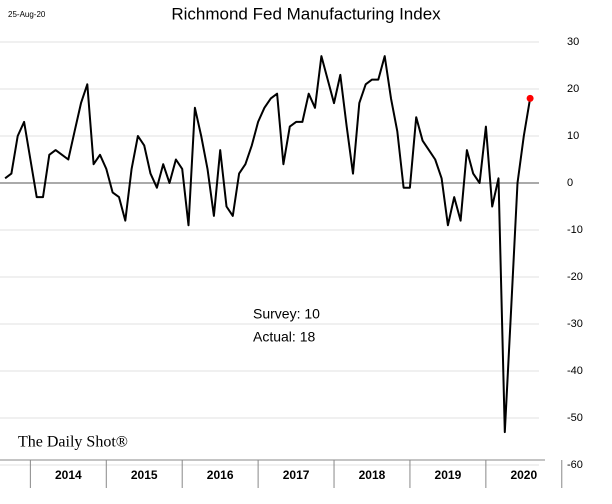  What do you see at coordinates (575, 324) in the screenshot?
I see `y-tick-label: -30` at bounding box center [575, 324].